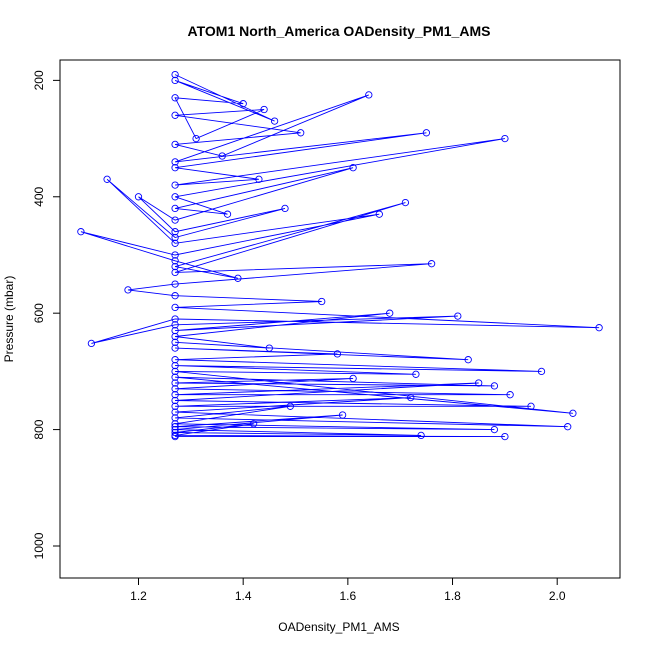 This screenshot has height=650, width=650. Describe the element at coordinates (39, 196) in the screenshot. I see `y-tick-label: 400` at that location.